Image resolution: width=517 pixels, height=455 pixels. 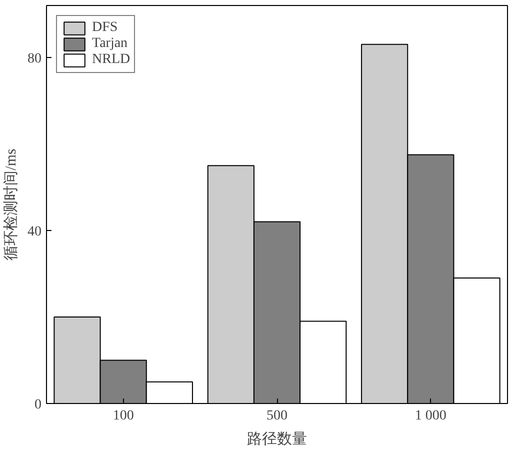 What do you see at coordinates (105, 28) in the screenshot?
I see `legend-label: DFS` at bounding box center [105, 28].